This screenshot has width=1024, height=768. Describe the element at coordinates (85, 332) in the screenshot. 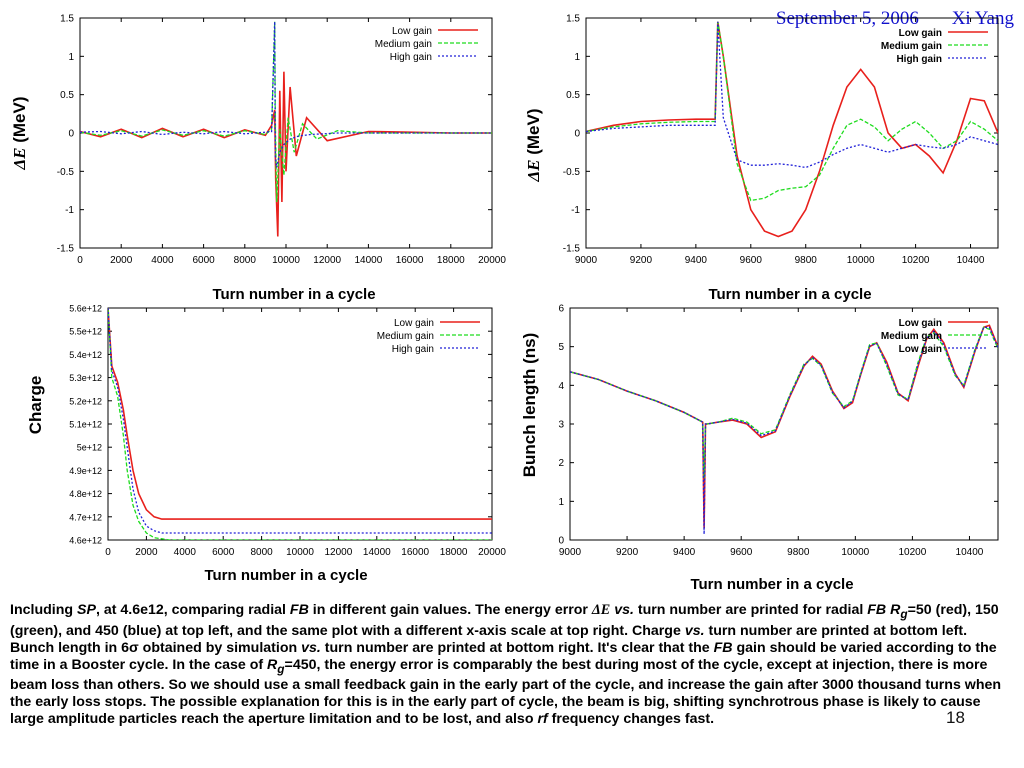

I see `y-tick-label: 5.5e+12` at that location.